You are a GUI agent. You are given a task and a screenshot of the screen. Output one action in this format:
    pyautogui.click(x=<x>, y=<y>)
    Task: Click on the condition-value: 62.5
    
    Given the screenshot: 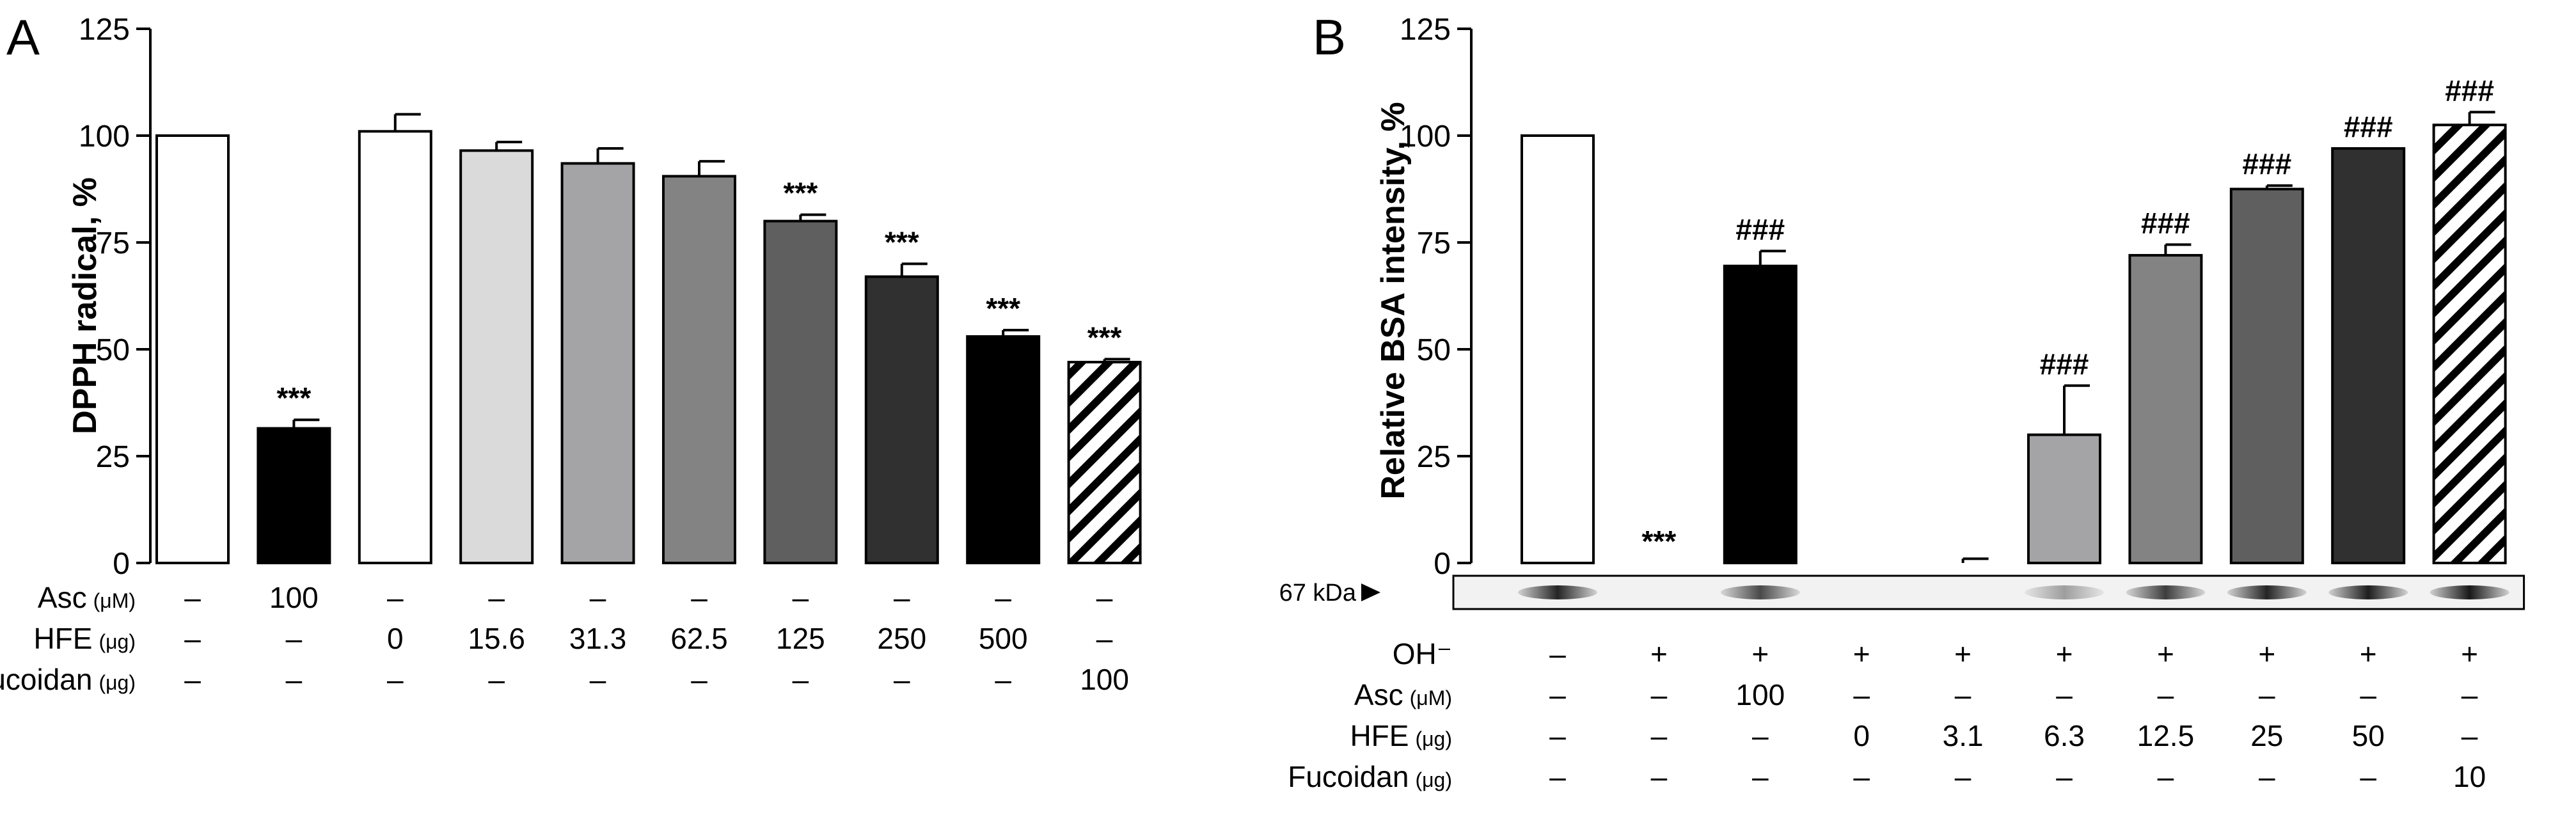 What is the action you would take?
    pyautogui.click(x=699, y=638)
    